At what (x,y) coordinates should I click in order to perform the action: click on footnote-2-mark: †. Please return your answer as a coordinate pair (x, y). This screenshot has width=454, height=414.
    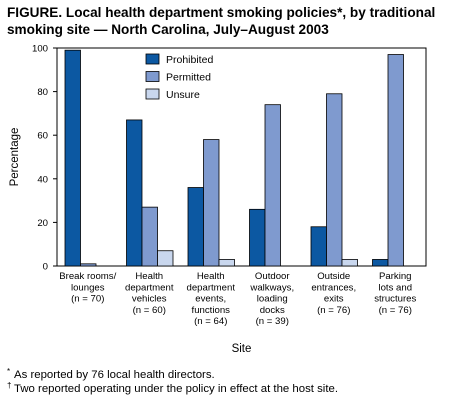
    Looking at the image, I should click on (9, 385).